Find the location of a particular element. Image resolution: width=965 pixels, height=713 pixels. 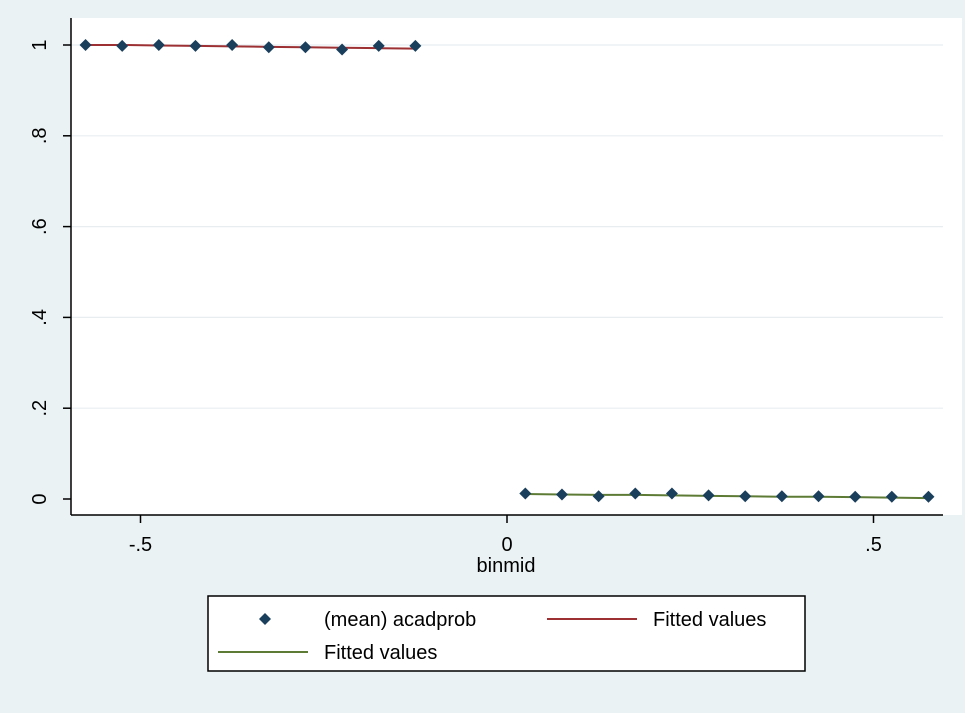

y-tick-label: .4 is located at coordinates (40, 317).